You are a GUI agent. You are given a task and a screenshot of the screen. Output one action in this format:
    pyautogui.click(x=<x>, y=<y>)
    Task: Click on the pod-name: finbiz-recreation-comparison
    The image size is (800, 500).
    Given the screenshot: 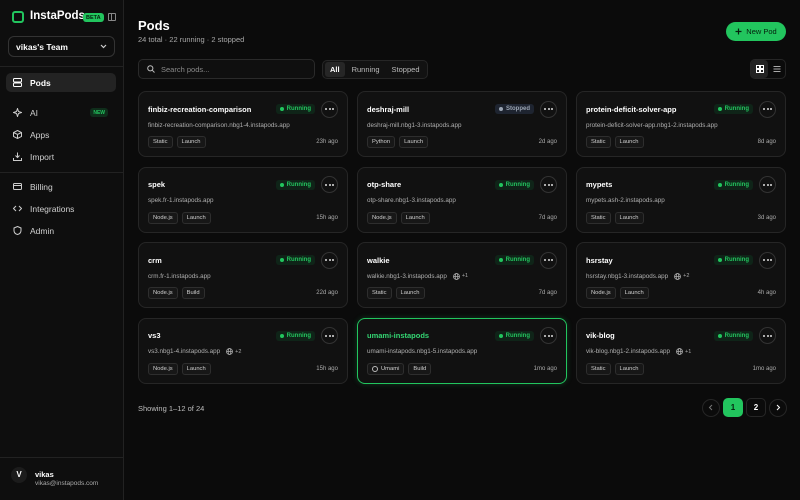 What is the action you would take?
    pyautogui.click(x=200, y=109)
    